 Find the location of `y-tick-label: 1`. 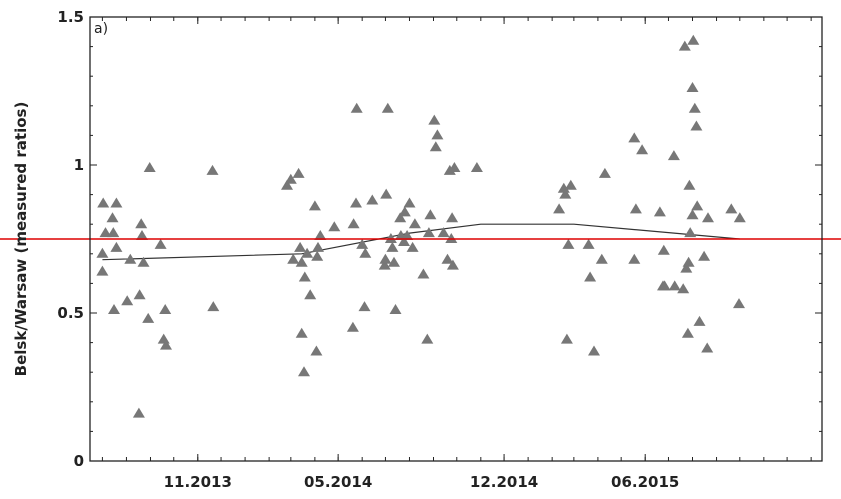

y-tick-label: 1 is located at coordinates (79, 165).